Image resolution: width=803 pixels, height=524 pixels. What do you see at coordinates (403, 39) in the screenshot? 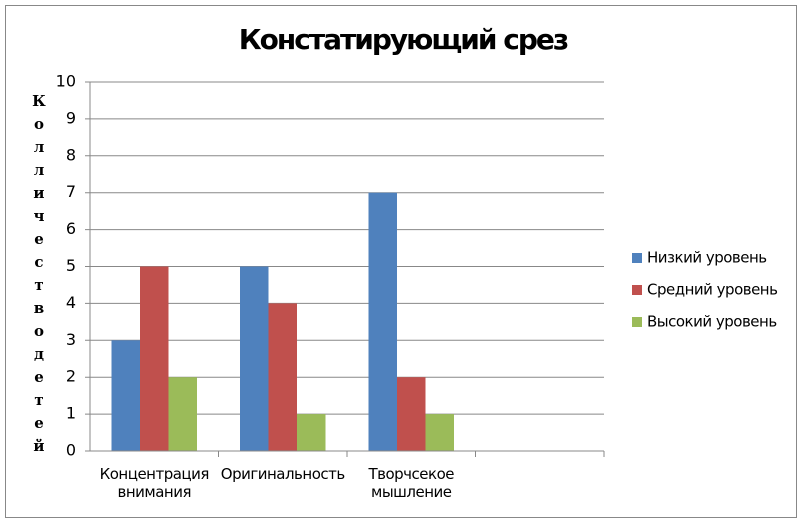
I see `chart-title: Констатирующий срез` at bounding box center [403, 39].